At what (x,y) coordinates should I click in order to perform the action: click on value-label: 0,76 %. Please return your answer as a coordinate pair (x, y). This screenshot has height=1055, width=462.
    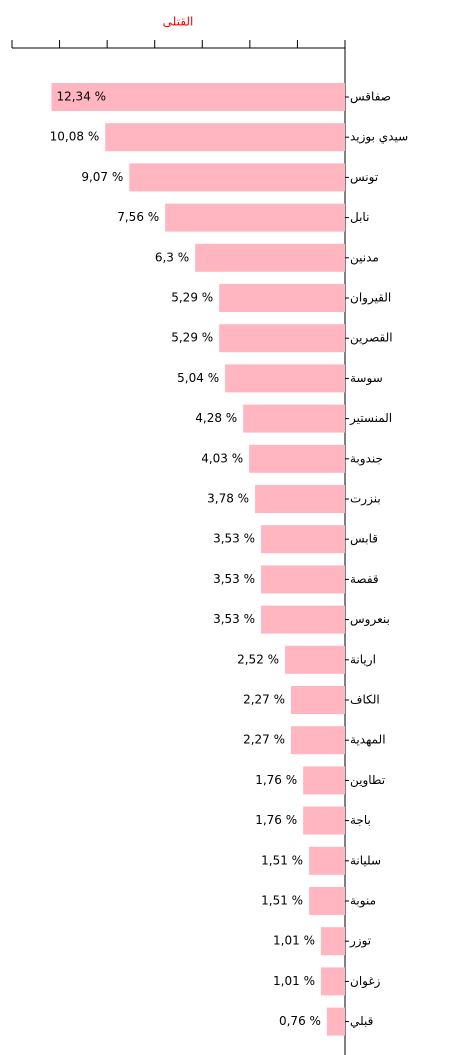
    Looking at the image, I should click on (300, 1021).